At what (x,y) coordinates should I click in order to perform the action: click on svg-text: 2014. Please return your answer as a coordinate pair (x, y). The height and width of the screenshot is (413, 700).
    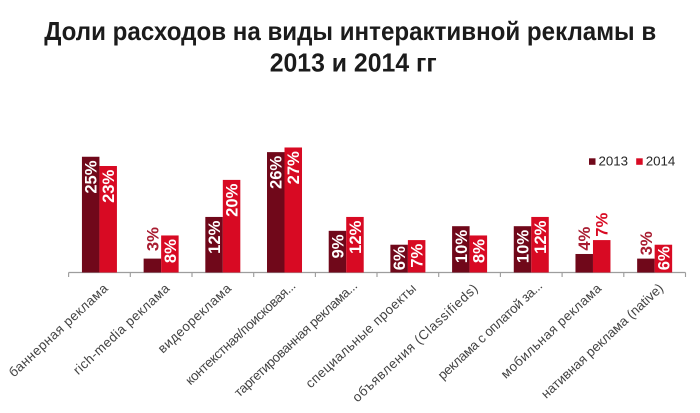
    Looking at the image, I should click on (661, 161).